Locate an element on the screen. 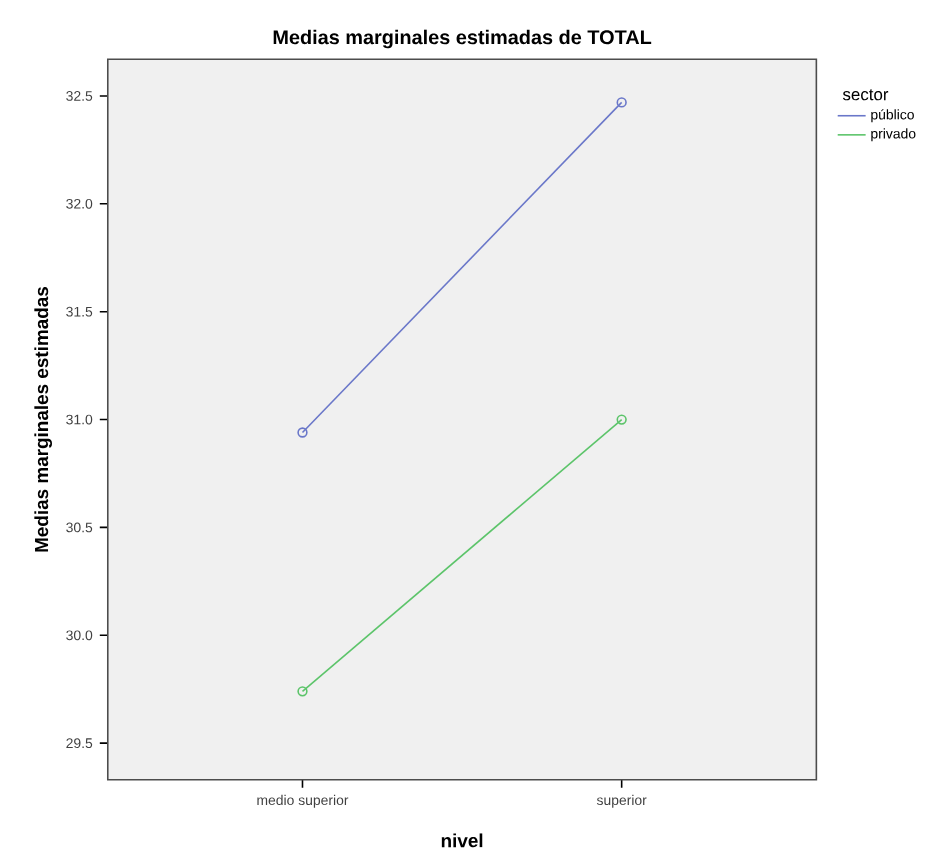  chart-title: Medias marginales estimadas de TOTAL is located at coordinates (462, 39).